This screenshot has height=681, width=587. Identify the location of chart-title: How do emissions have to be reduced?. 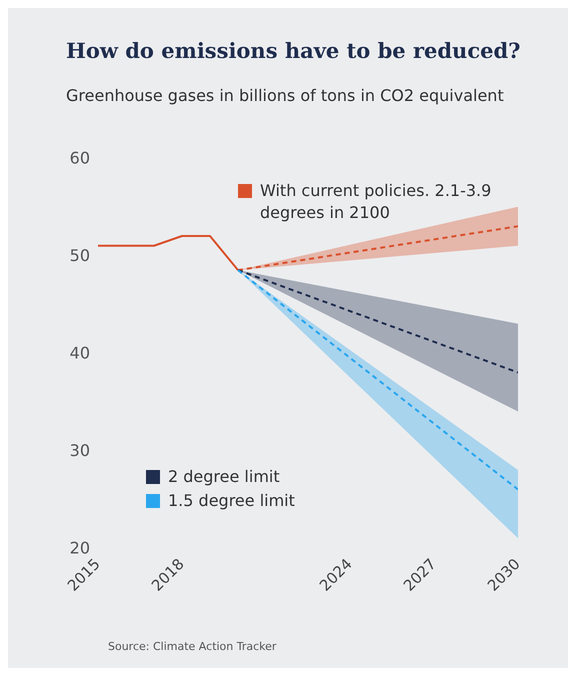
(293, 50).